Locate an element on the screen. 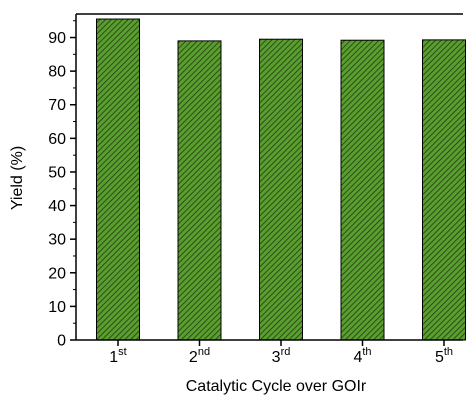 This screenshot has width=475, height=398. y-tick-label: 90 is located at coordinates (57, 38).